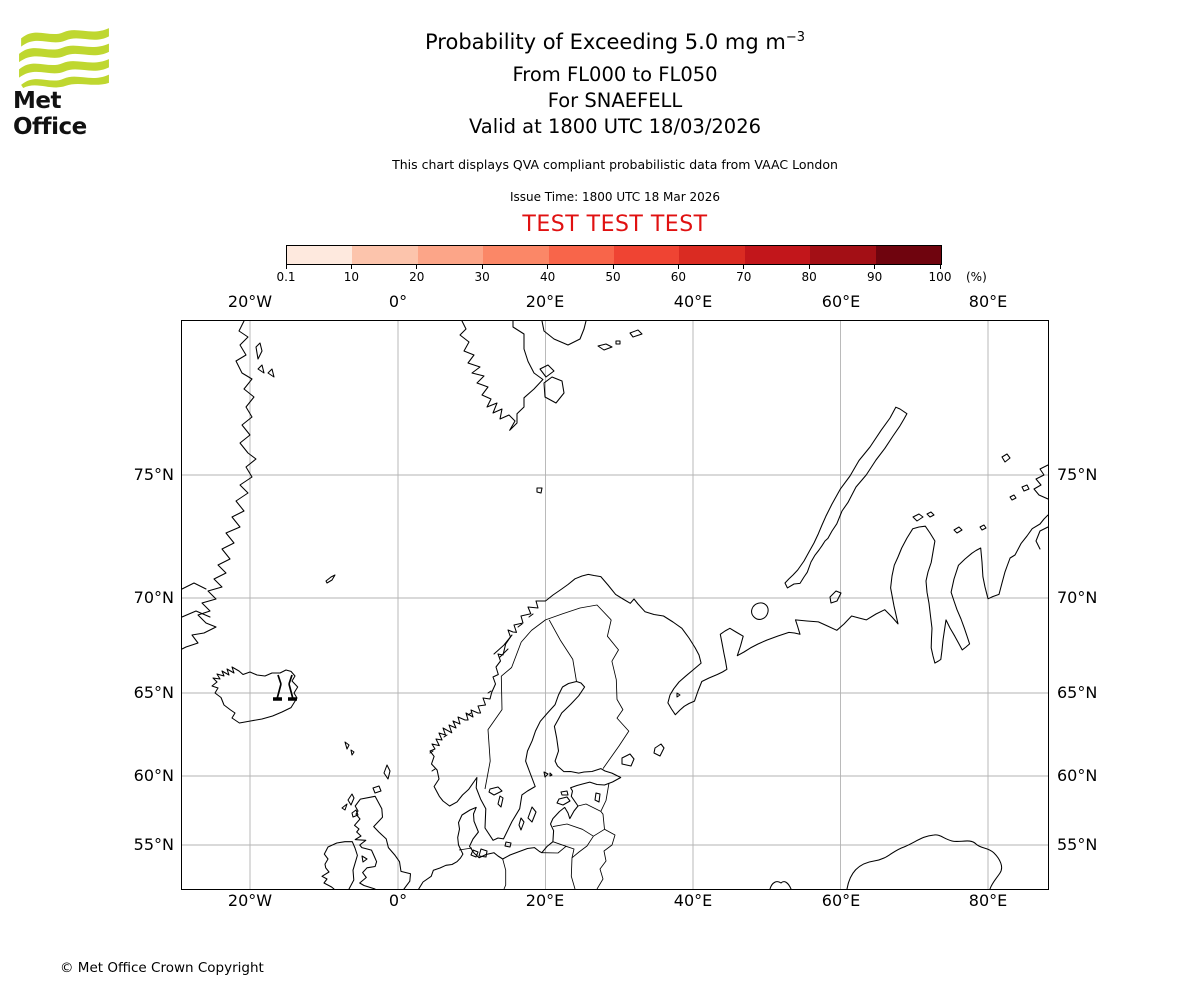  What do you see at coordinates (50, 114) in the screenshot?
I see `met-office-wordmark: Met Office` at bounding box center [50, 114].